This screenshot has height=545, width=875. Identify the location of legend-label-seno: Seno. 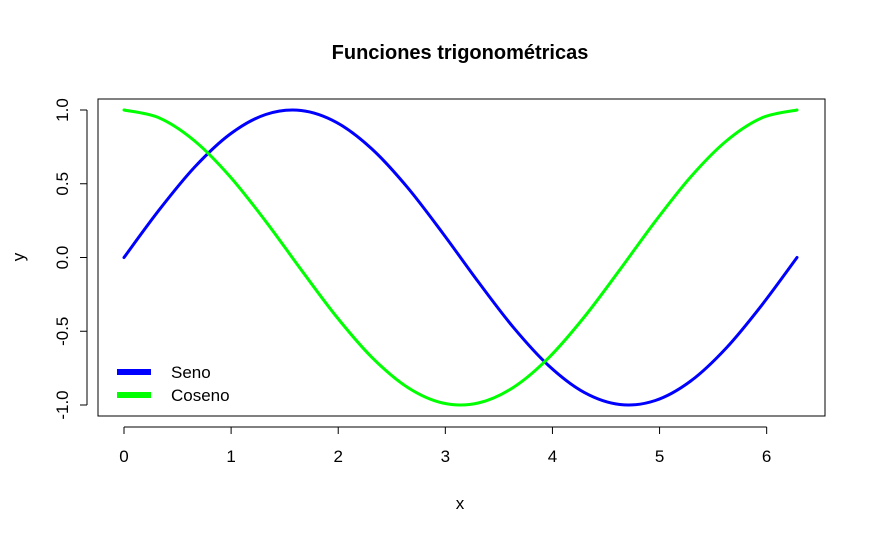
(191, 372).